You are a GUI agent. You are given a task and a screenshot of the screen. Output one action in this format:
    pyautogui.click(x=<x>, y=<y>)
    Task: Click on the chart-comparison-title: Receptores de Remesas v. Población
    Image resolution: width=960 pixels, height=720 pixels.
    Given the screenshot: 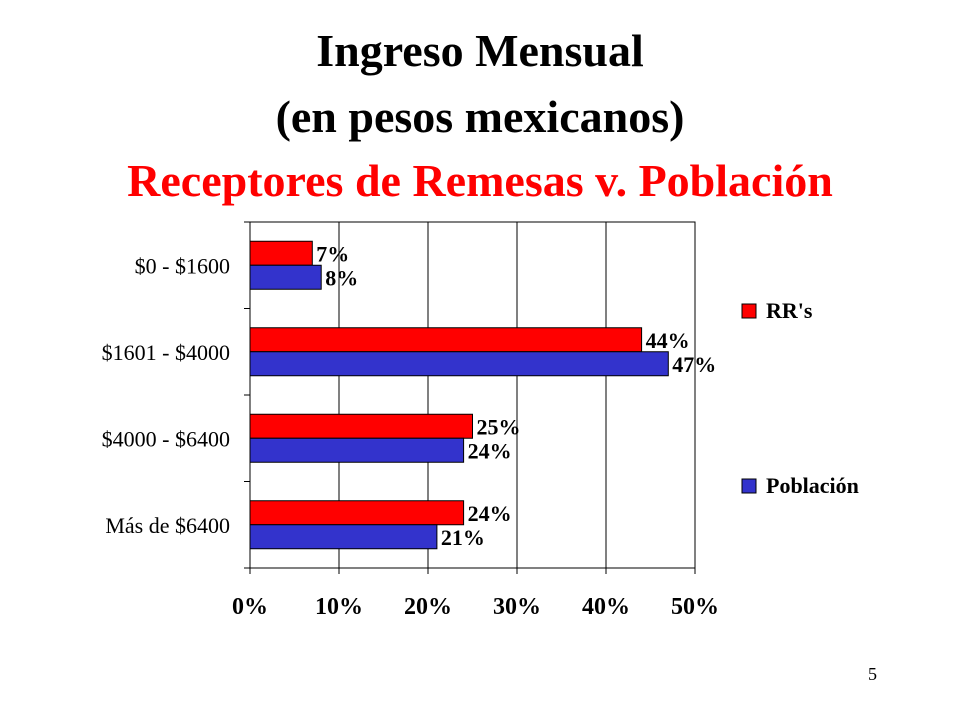 What is the action you would take?
    pyautogui.click(x=480, y=180)
    